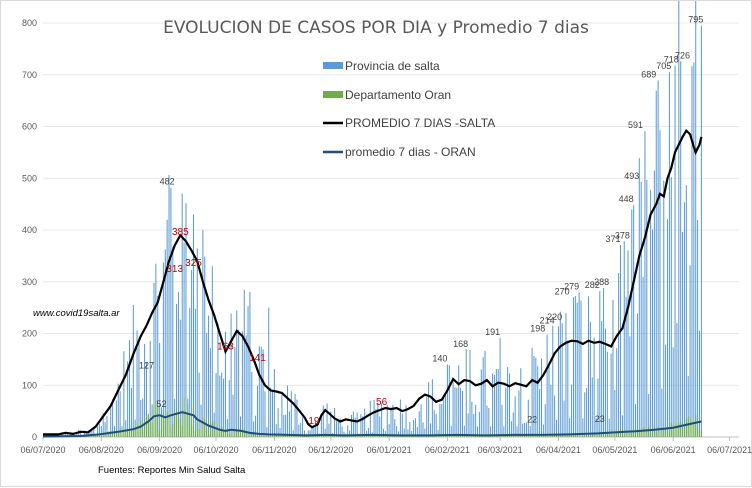  Describe the element at coordinates (42, 450) in the screenshot. I see `x-tick-label: 06/07/2020` at that location.